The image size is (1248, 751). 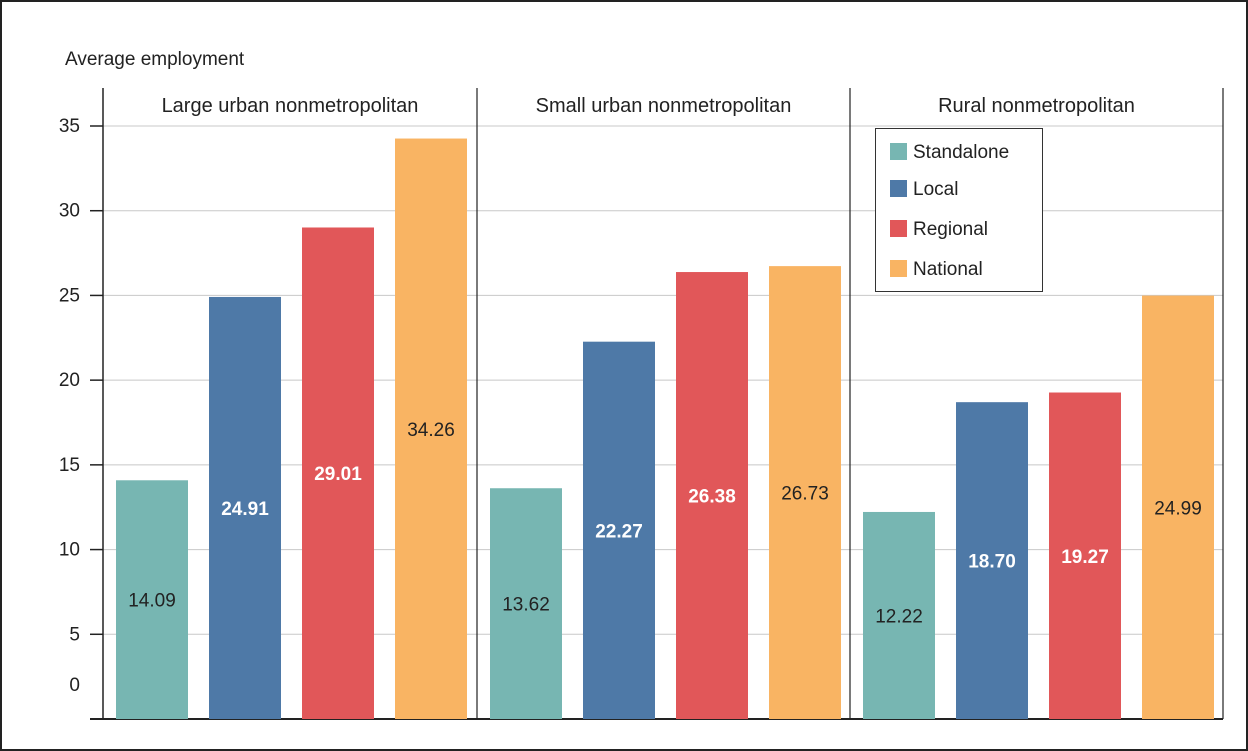 What do you see at coordinates (898, 151) in the screenshot?
I see `legend-swatch-standalone` at bounding box center [898, 151].